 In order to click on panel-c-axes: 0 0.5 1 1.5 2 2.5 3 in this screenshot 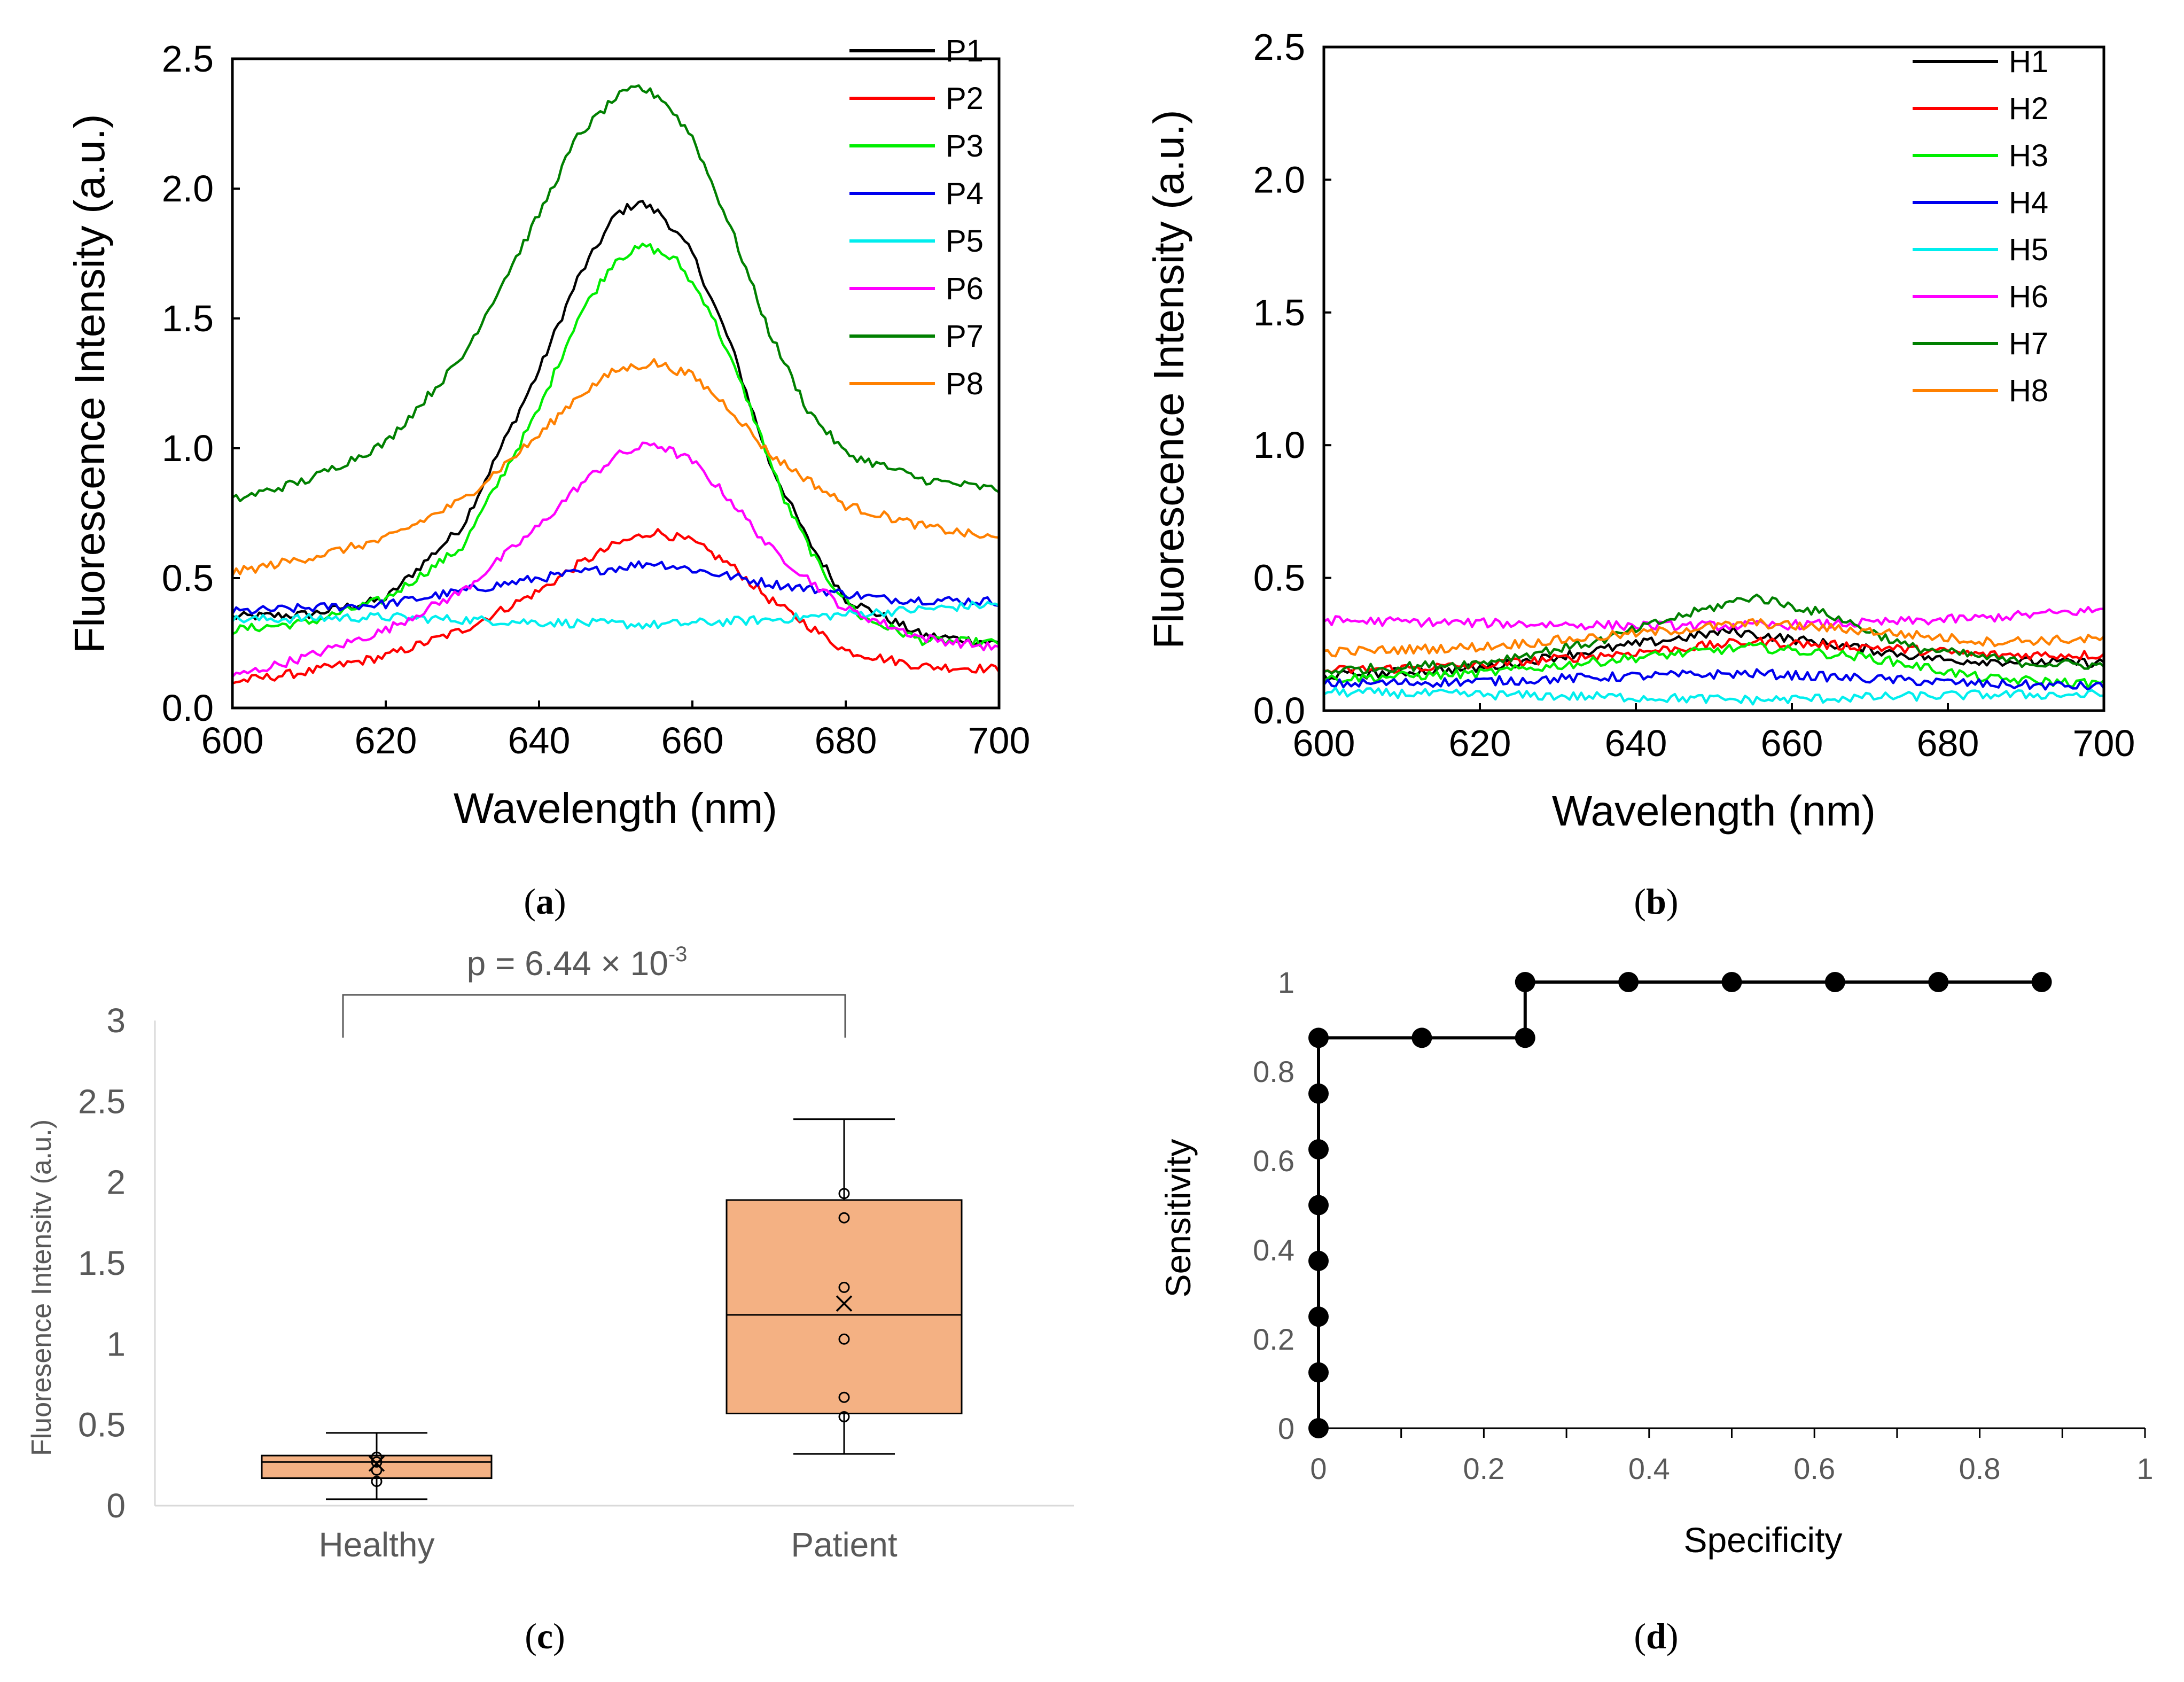, I will do `click(576, 1263)`.